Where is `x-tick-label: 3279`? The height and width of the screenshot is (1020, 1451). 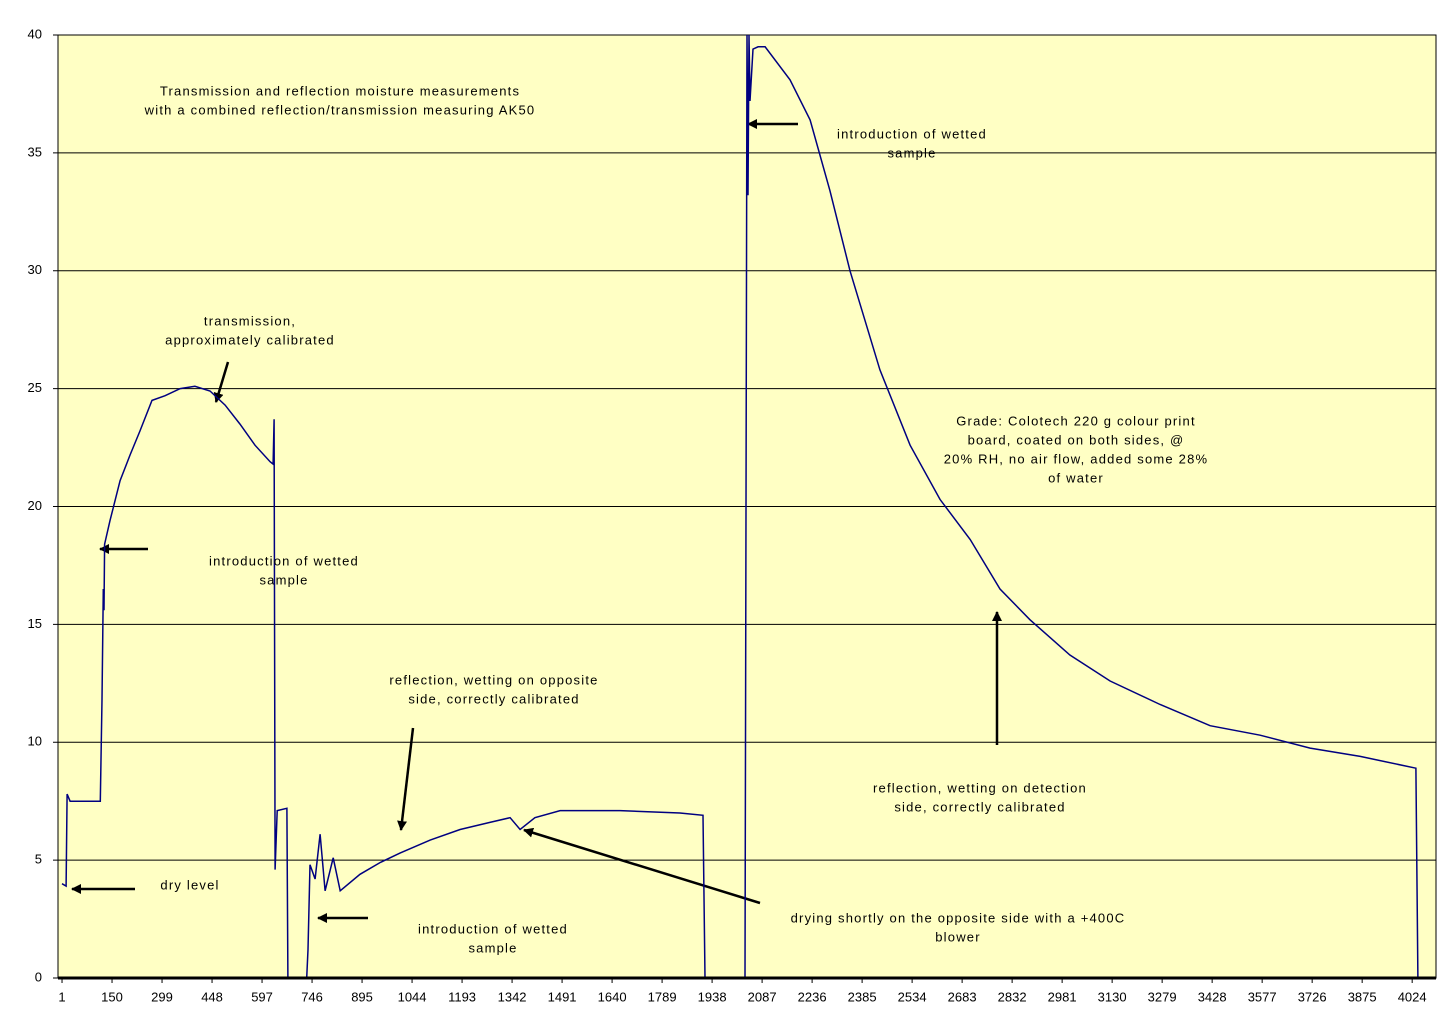
x-tick-label: 3279 is located at coordinates (1162, 996).